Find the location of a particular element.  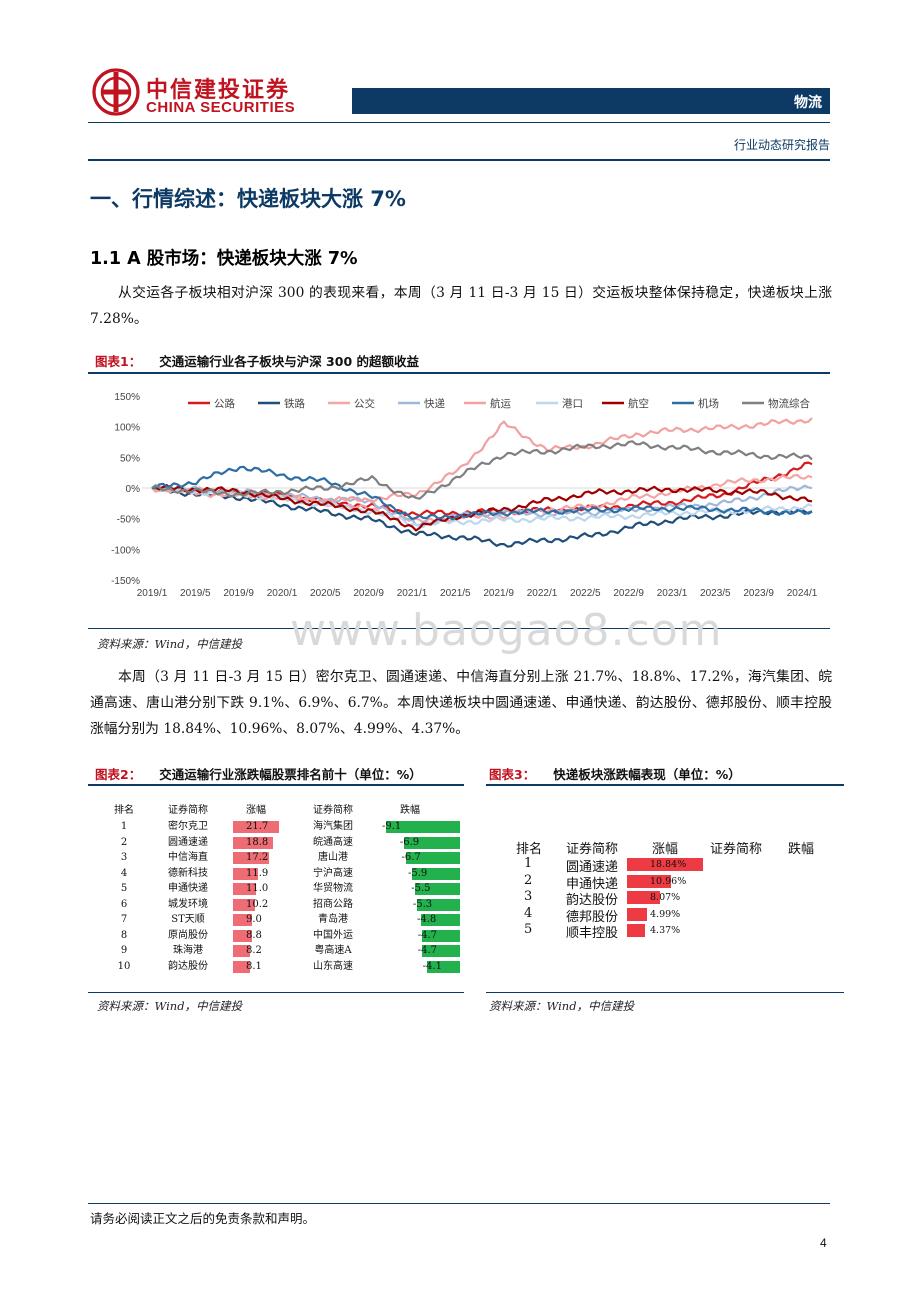

figure-2-caption: 交通运输行业涨跌幅股票排名前十（单位：%） is located at coordinates (290, 774).